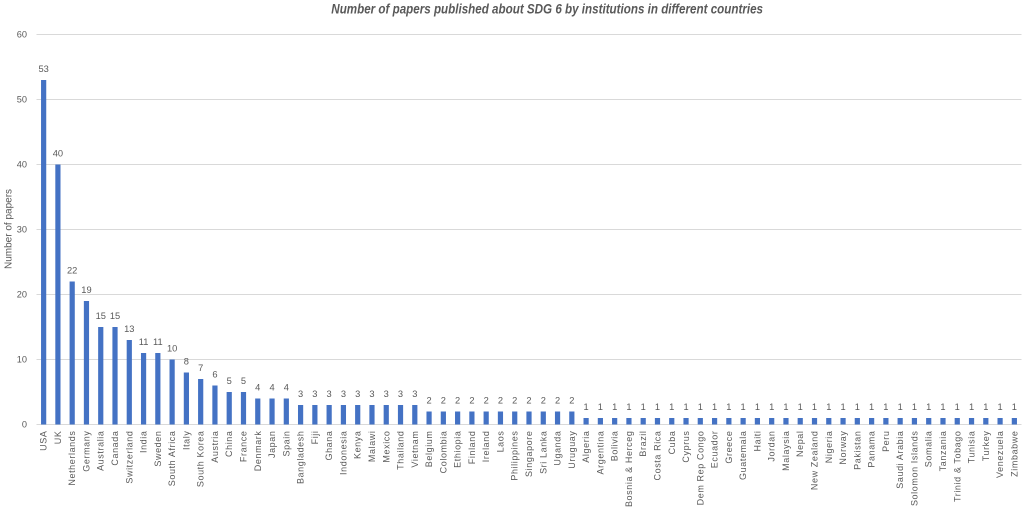  What do you see at coordinates (415, 449) in the screenshot?
I see `svg-text: Vietnam` at bounding box center [415, 449].